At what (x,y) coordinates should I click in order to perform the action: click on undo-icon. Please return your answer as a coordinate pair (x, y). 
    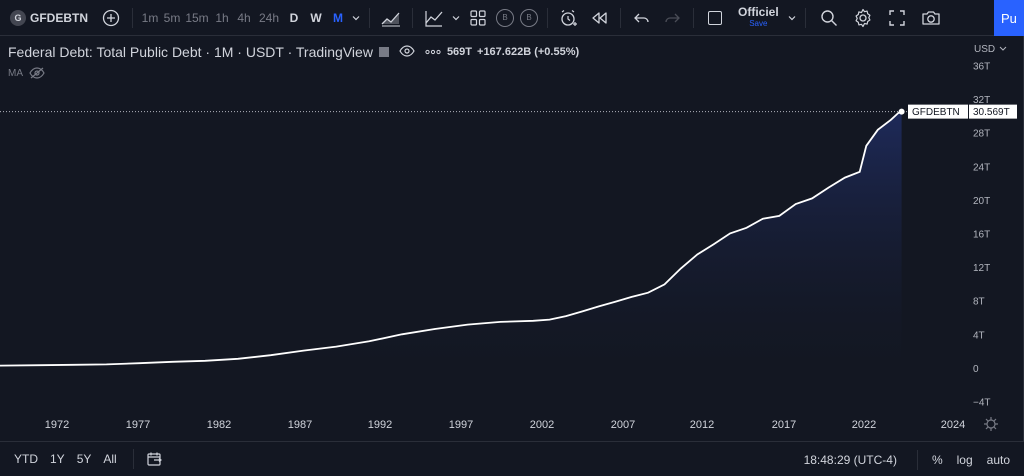
    Looking at the image, I should click on (641, 17).